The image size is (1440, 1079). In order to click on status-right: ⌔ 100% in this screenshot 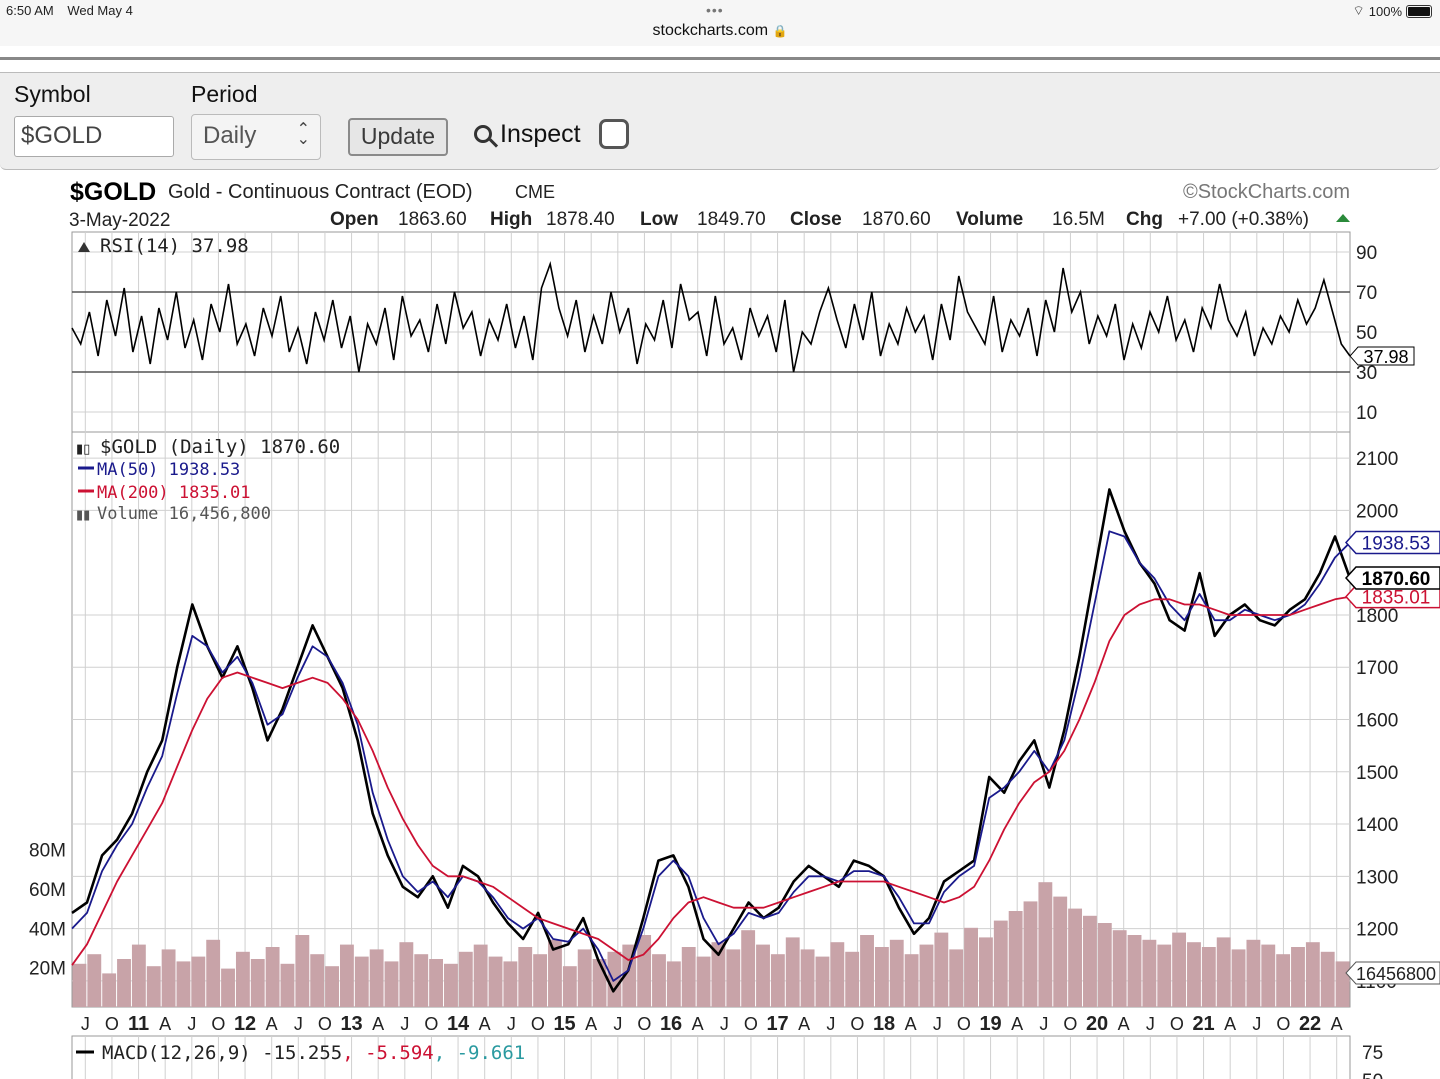, I will do `click(1392, 11)`.